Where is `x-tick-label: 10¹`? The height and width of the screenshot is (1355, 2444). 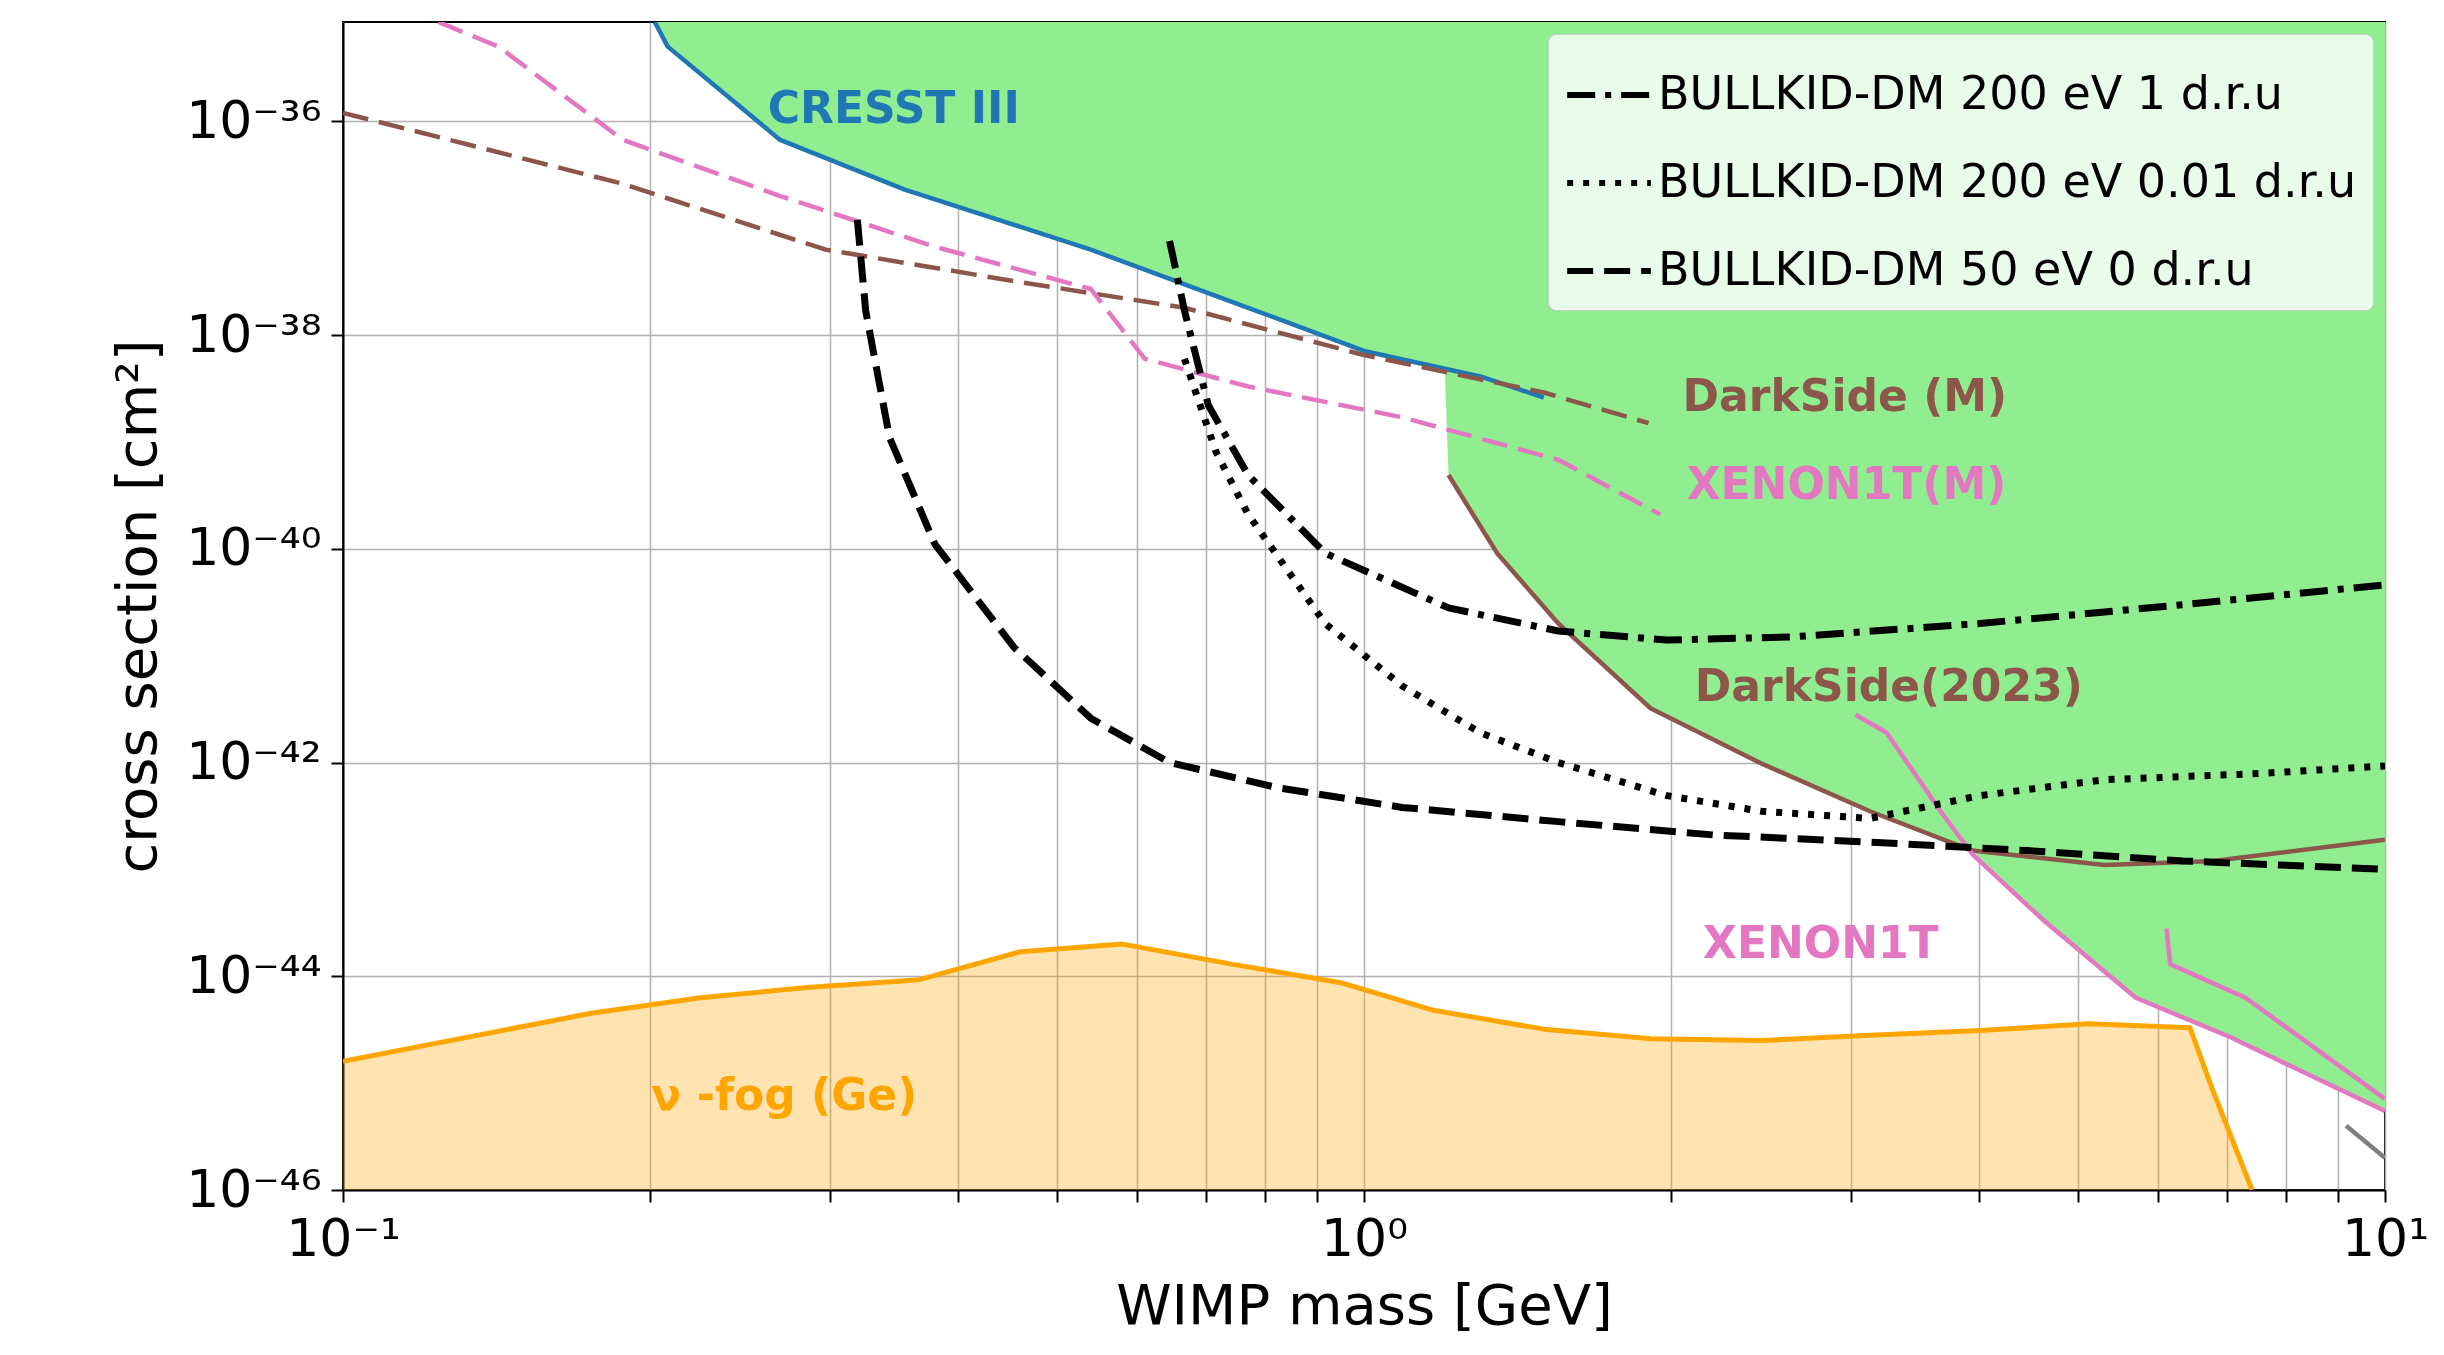
x-tick-label: 10¹ is located at coordinates (2385, 1237).